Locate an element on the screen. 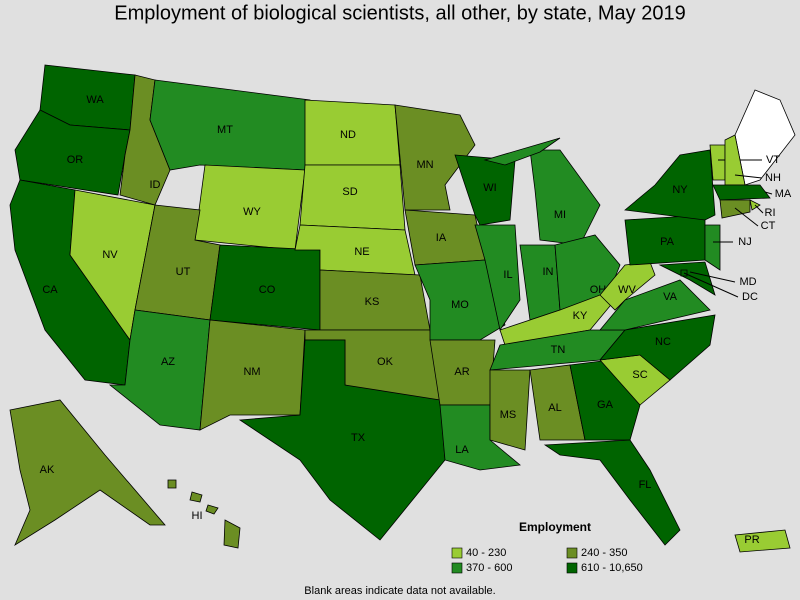 This screenshot has width=800, height=600. legend-title: Employment is located at coordinates (555, 527).